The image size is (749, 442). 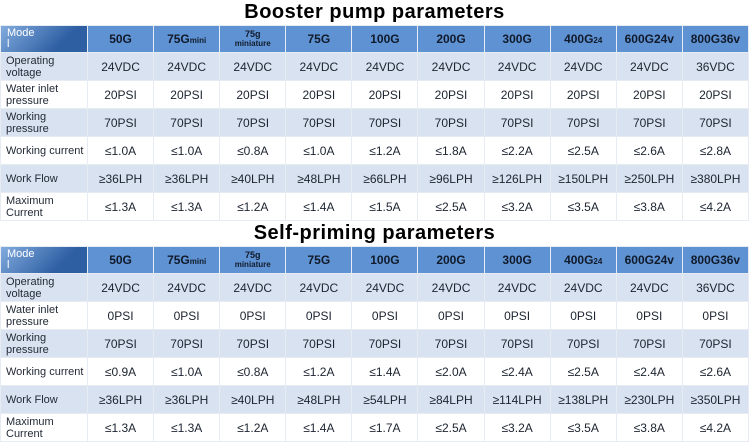 I want to click on column-header: 300G, so click(x=517, y=39).